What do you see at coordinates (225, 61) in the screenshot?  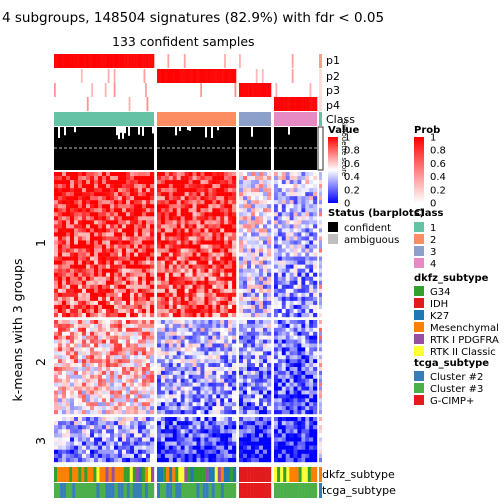 I see `prob-cell` at bounding box center [225, 61].